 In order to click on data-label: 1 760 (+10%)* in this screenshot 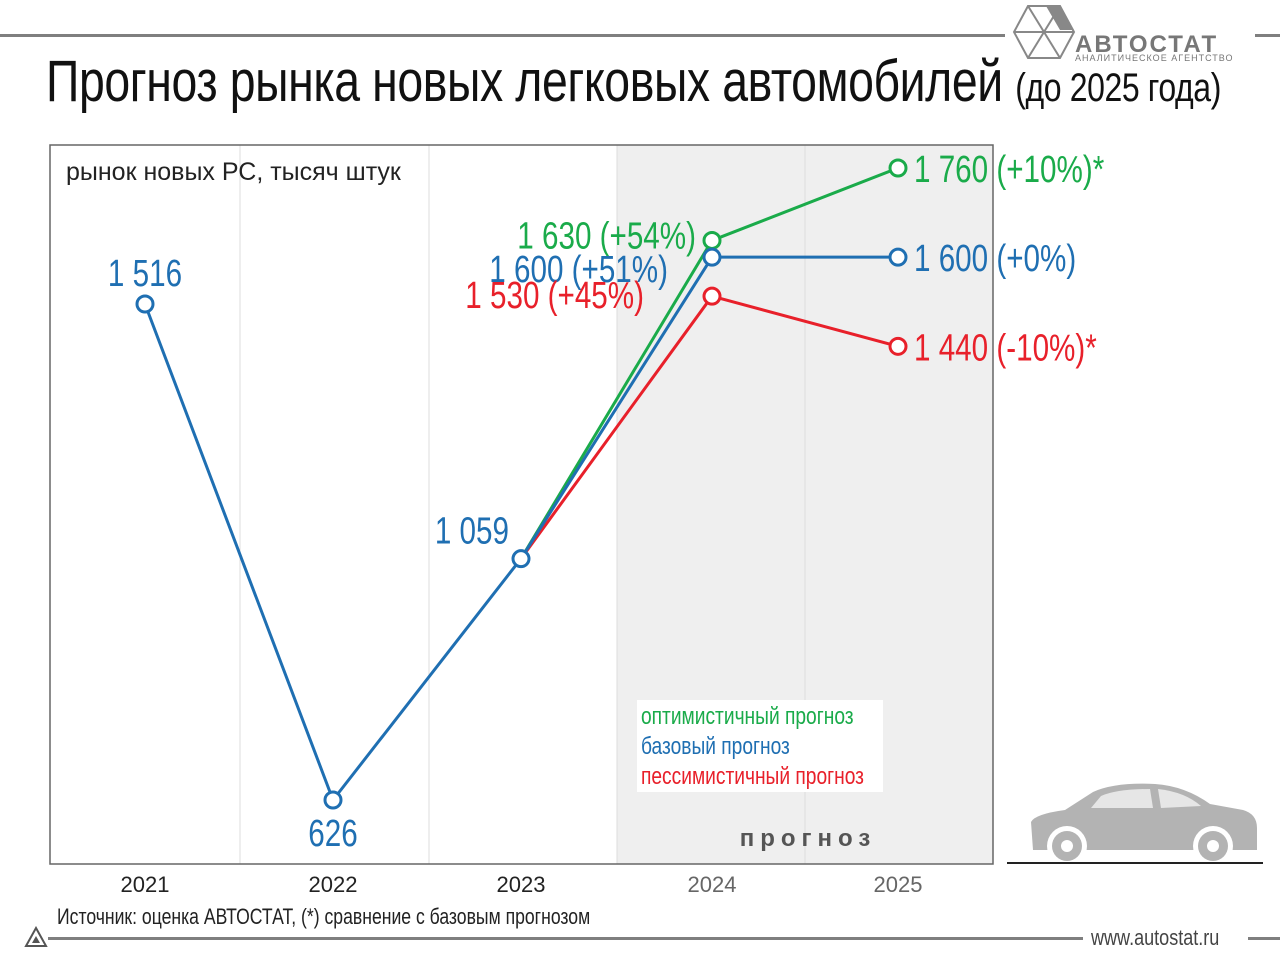, I will do `click(1009, 170)`.